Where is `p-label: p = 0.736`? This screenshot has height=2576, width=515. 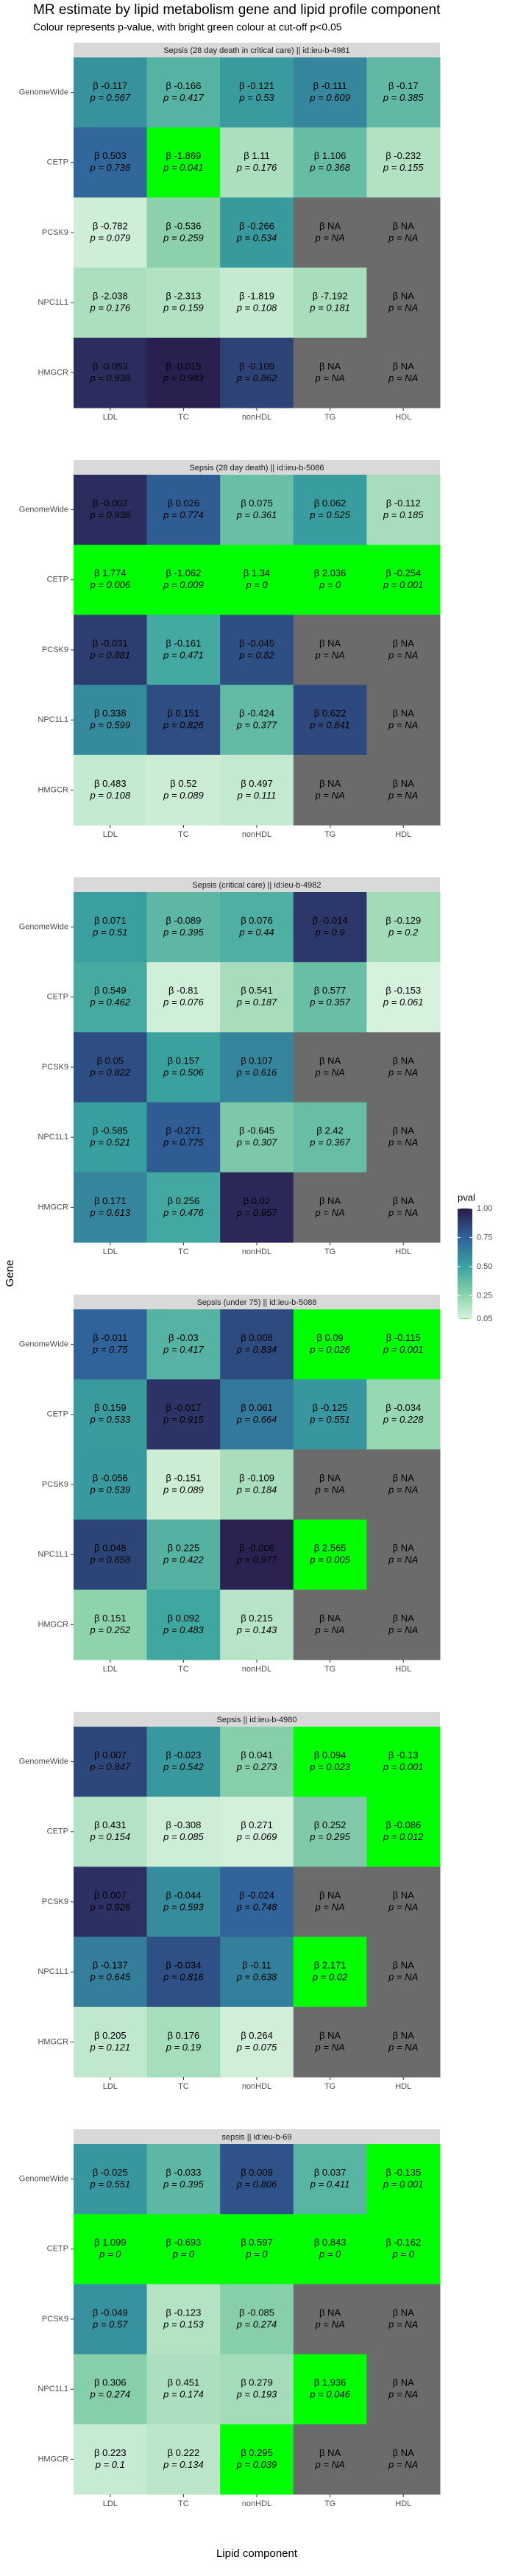
p-label: p = 0.736 is located at coordinates (111, 167).